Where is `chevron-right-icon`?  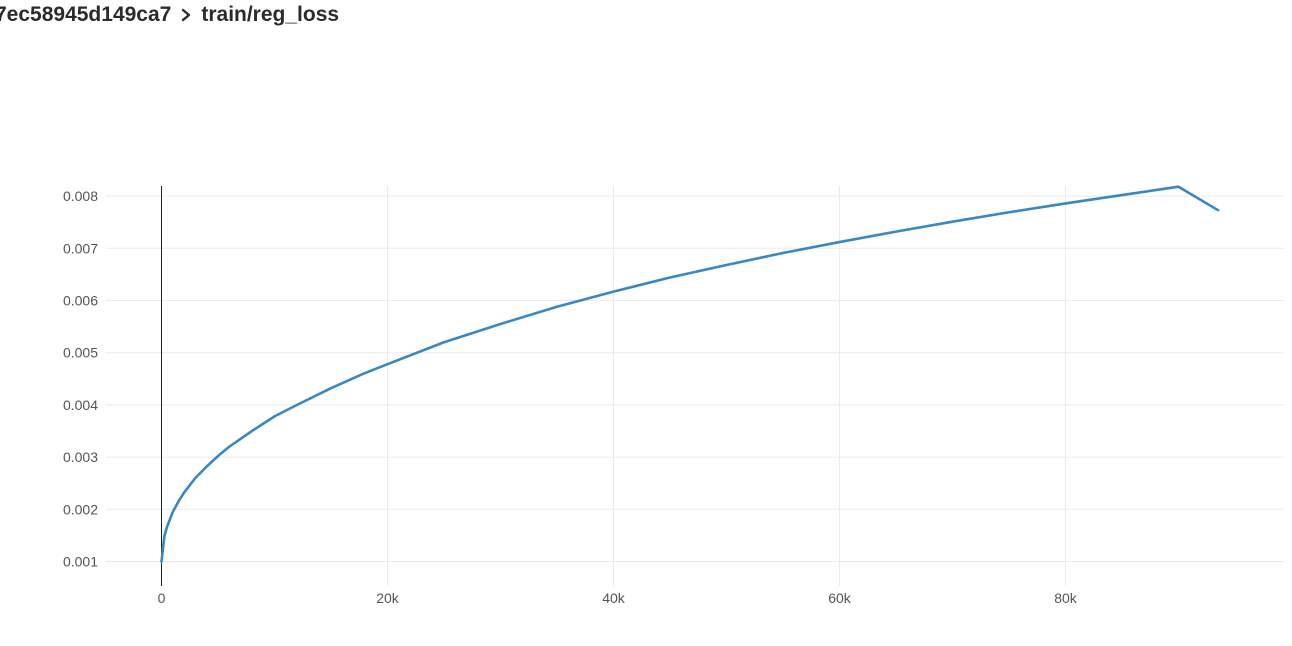
chevron-right-icon is located at coordinates (186, 15).